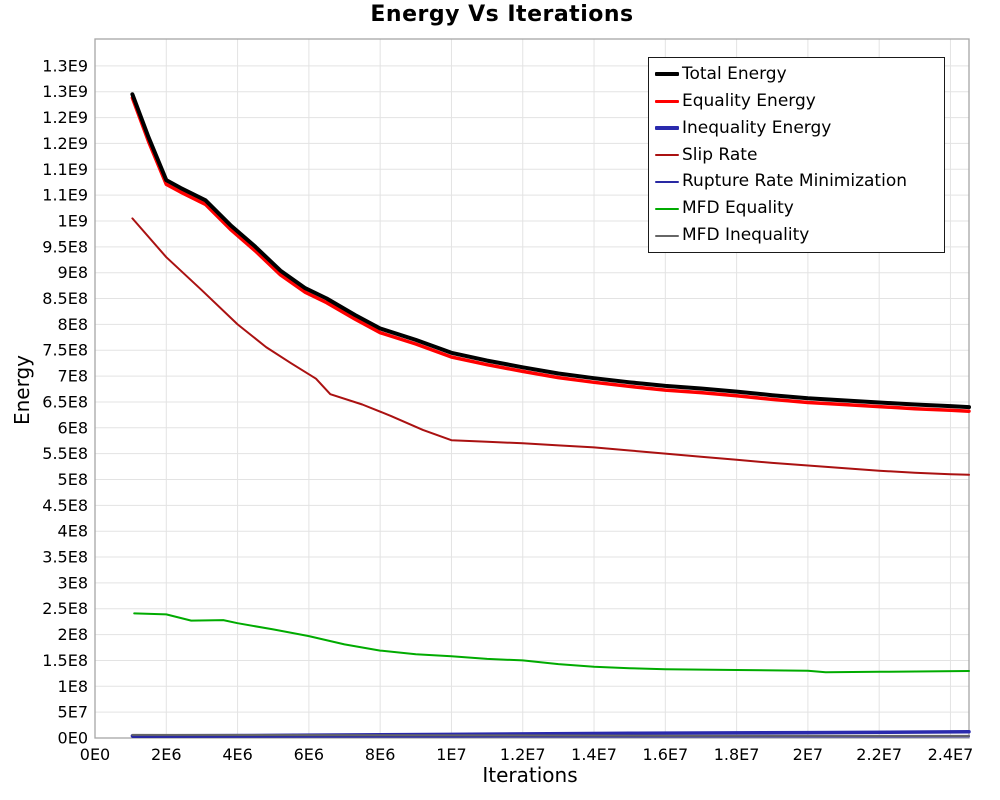 The image size is (1000, 800). I want to click on legend-swatch-total-energy, so click(667, 74).